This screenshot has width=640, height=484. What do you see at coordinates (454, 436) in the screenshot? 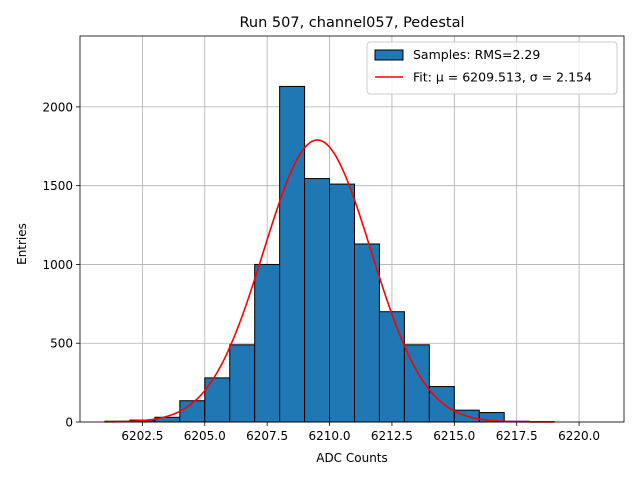
I see `x-tick-label: 6215.0` at bounding box center [454, 436].